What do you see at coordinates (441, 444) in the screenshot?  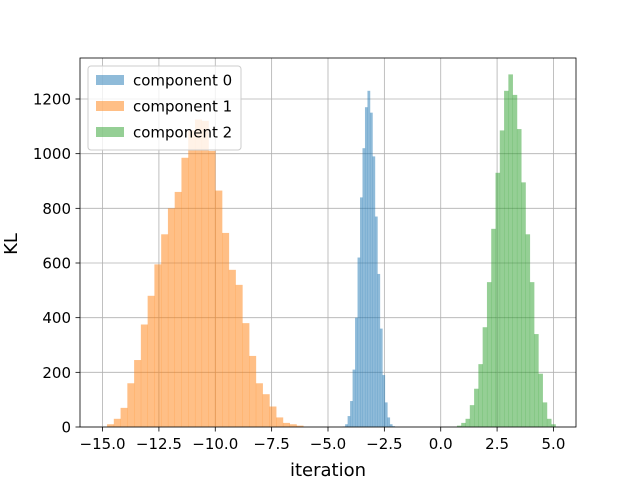 I see `x-tick-label-6: 0.0` at bounding box center [441, 444].